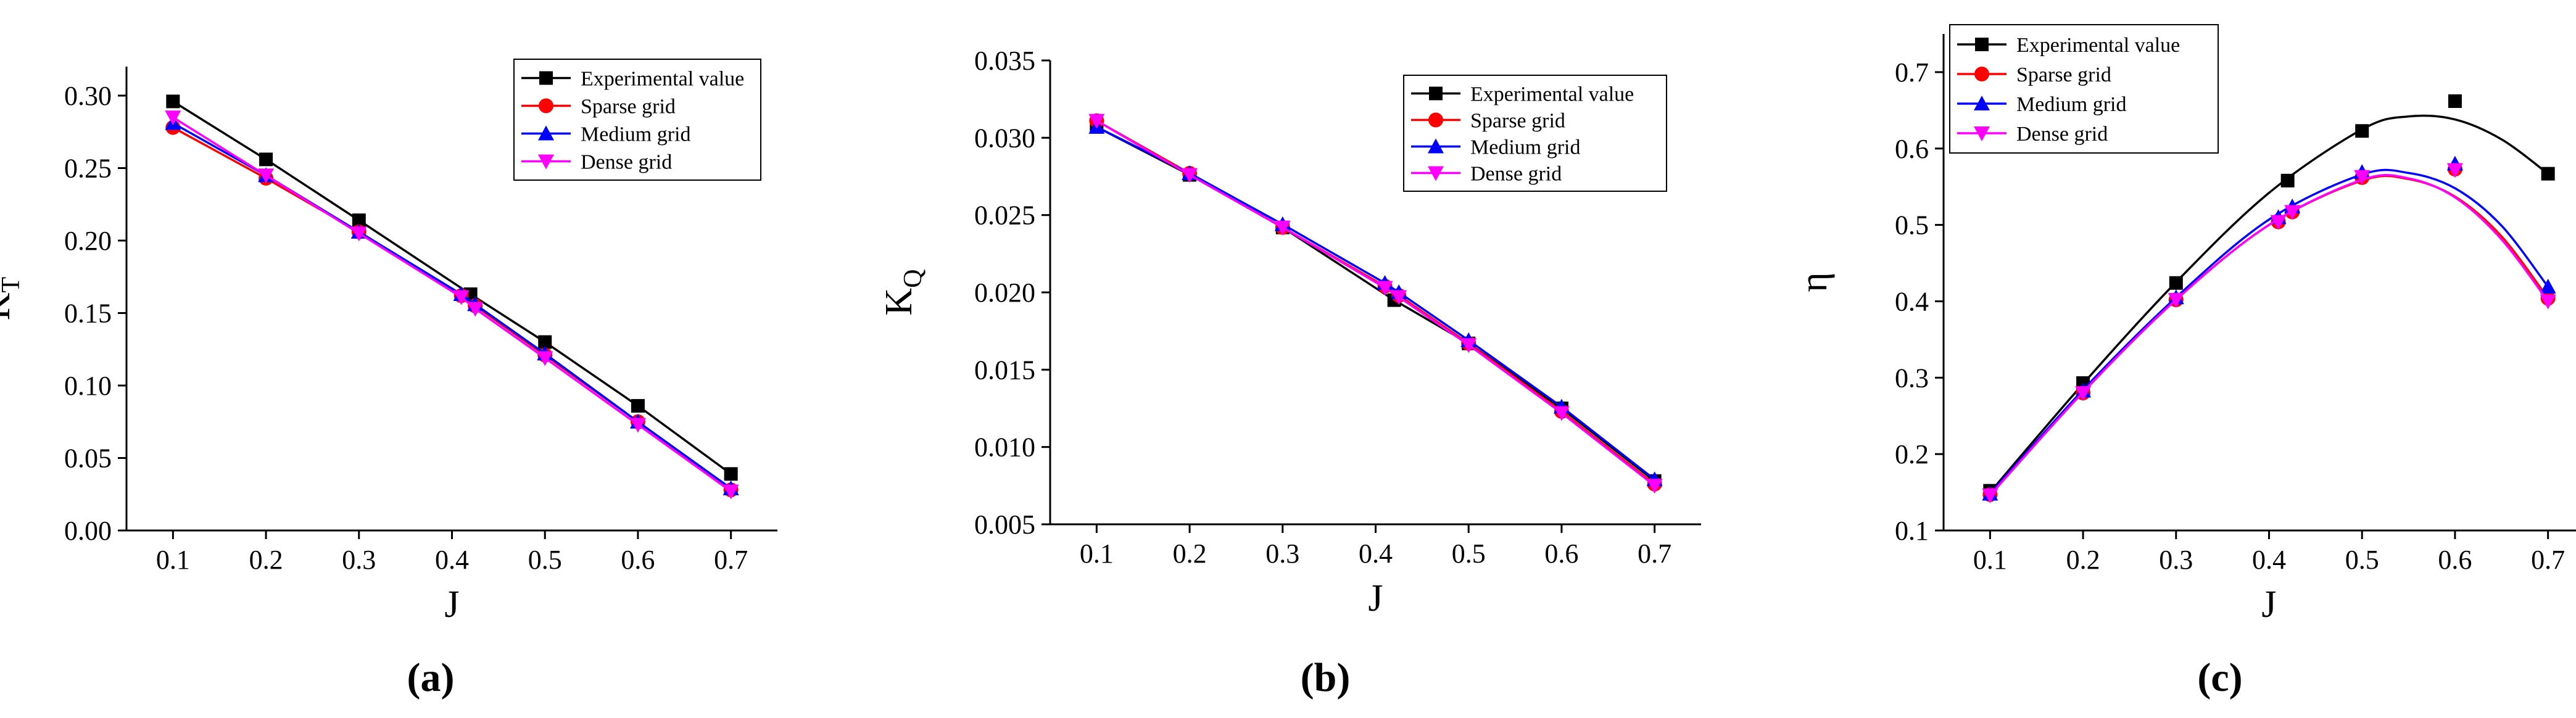 This screenshot has height=718, width=2576. I want to click on y-axis-label-subscript: T, so click(12, 285).